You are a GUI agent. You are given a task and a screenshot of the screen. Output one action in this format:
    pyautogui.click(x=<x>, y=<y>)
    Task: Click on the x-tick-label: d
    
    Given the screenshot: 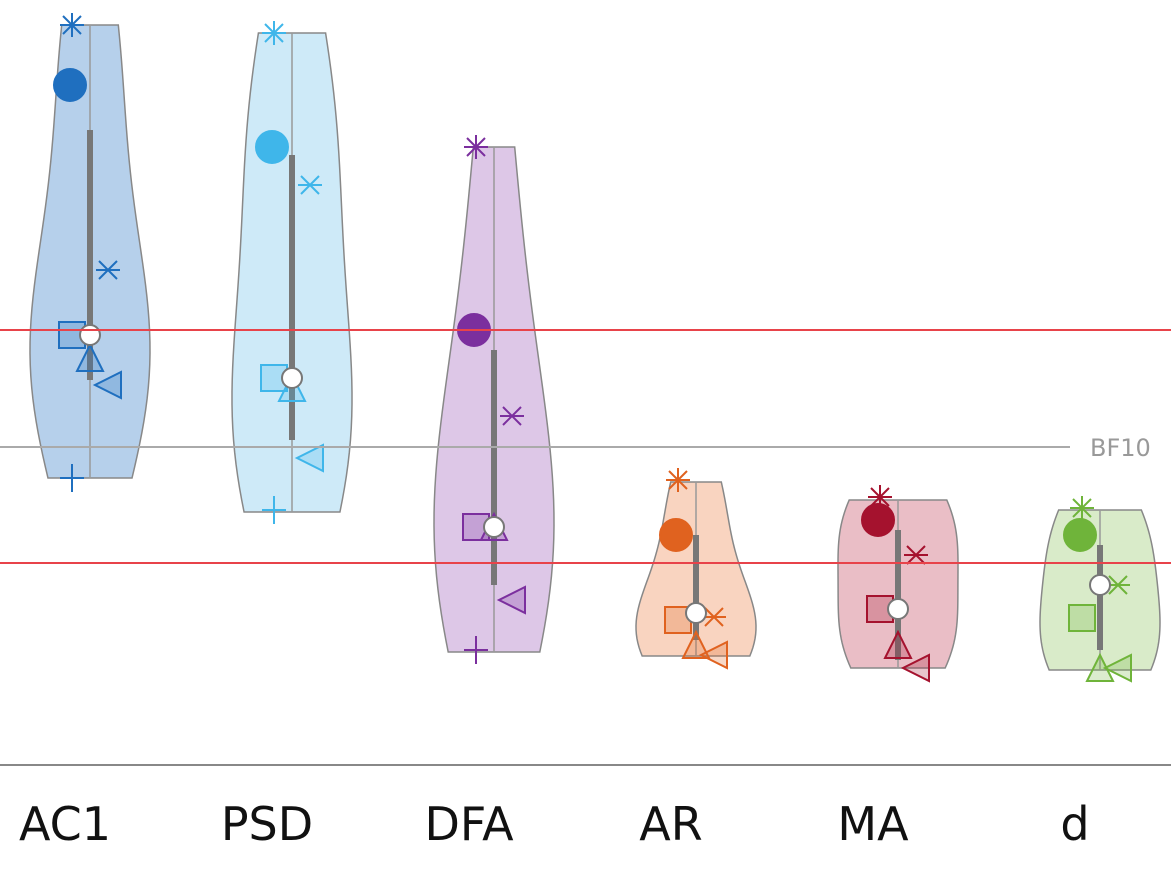 What is the action you would take?
    pyautogui.click(x=1074, y=824)
    